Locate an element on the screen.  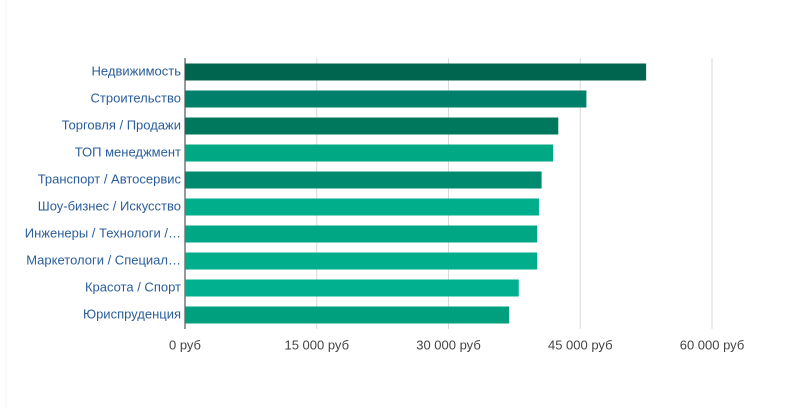
y-tick-label: Транспорт / Автосервис is located at coordinates (110, 178).